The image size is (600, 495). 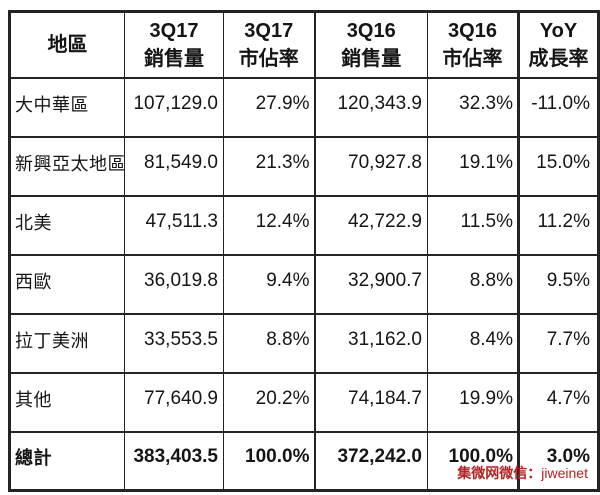 I want to click on cell-yoy: 11.2%, so click(x=558, y=225).